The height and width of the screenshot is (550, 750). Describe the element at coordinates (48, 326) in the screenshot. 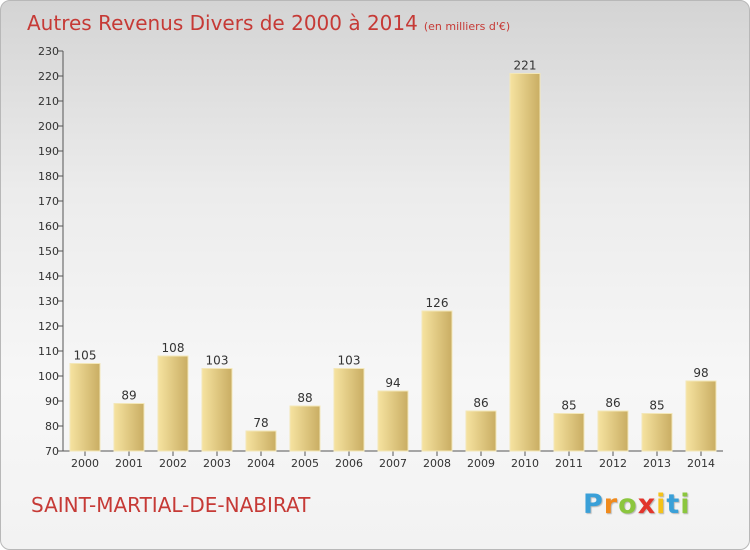

I see `y-tick-label: 120` at that location.